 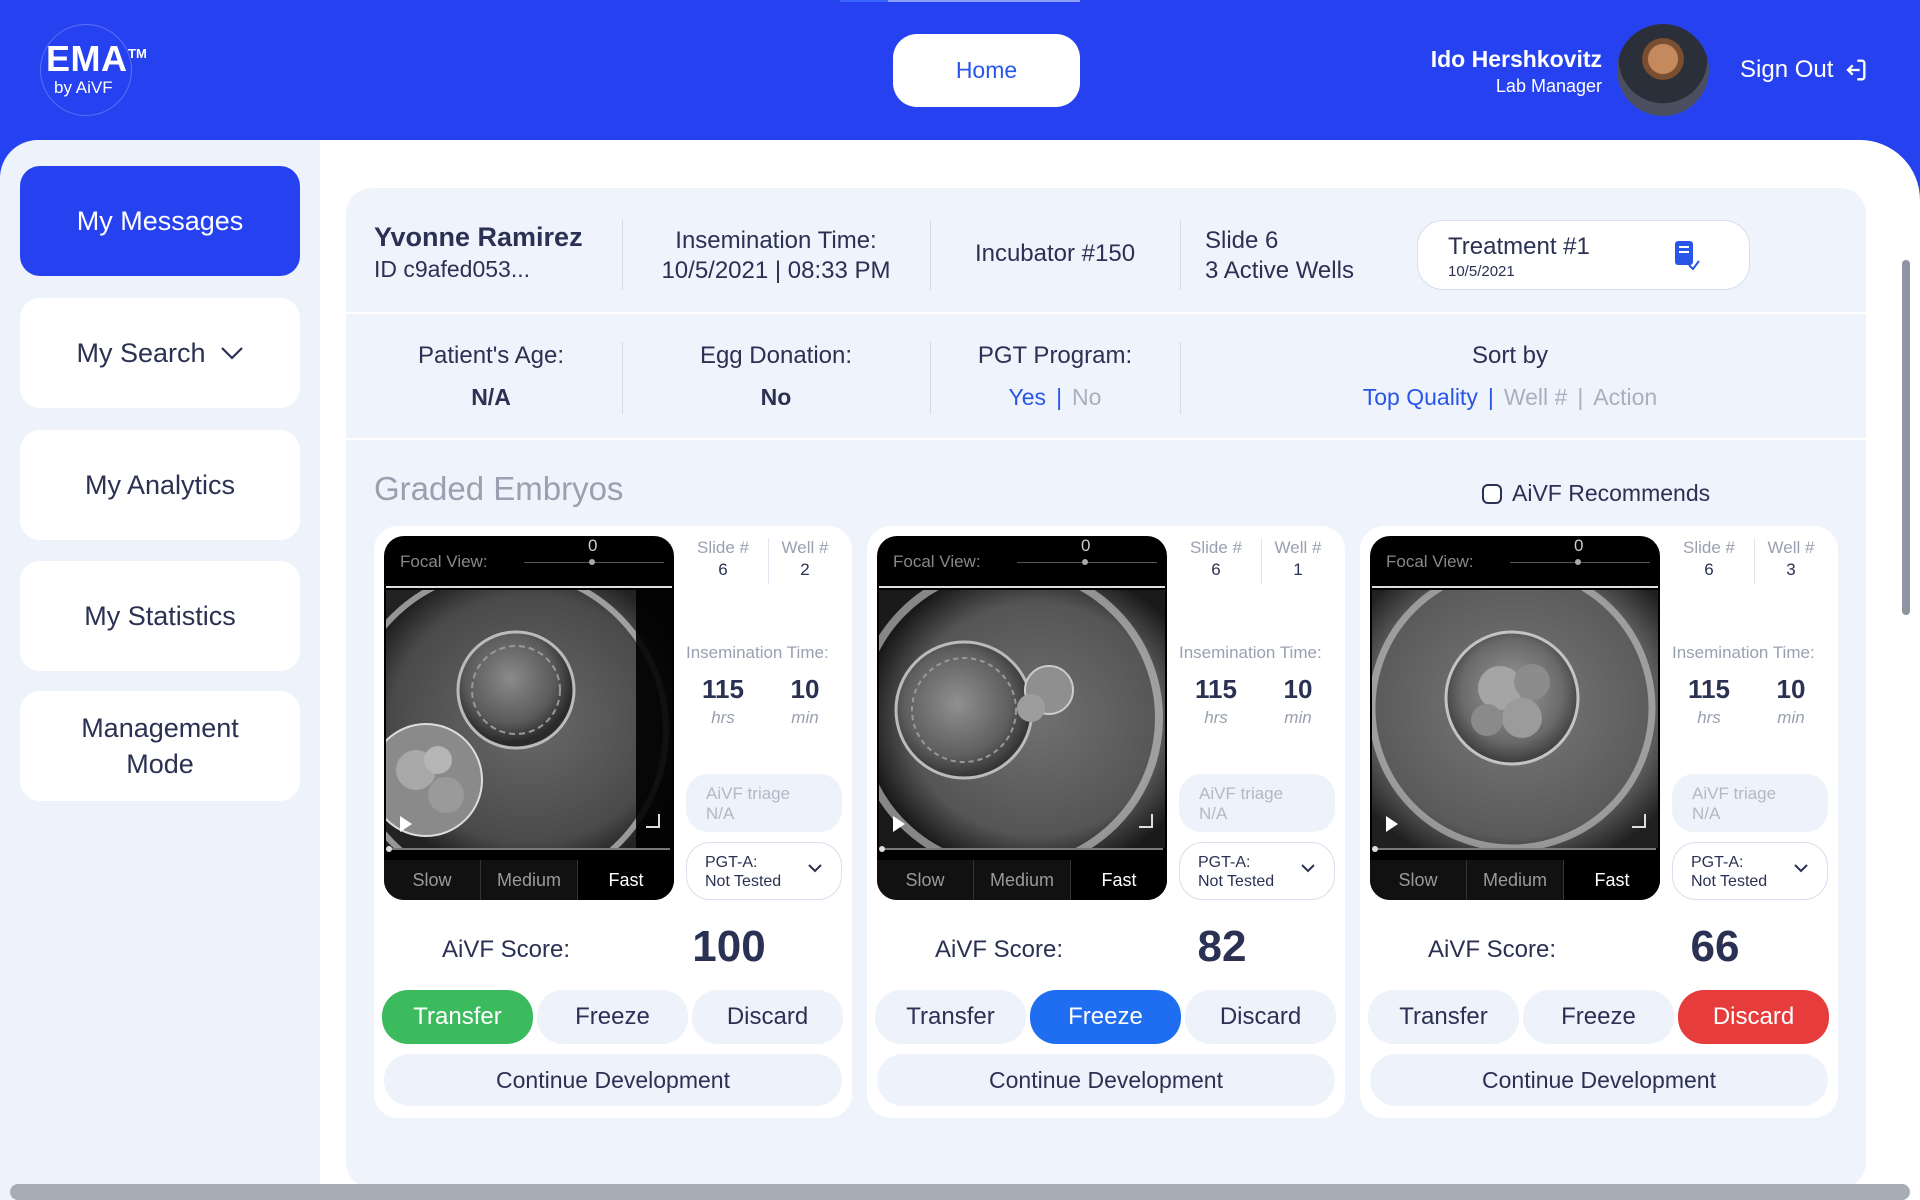 I want to click on treatment-date: 10/5/2021, so click(x=1481, y=271).